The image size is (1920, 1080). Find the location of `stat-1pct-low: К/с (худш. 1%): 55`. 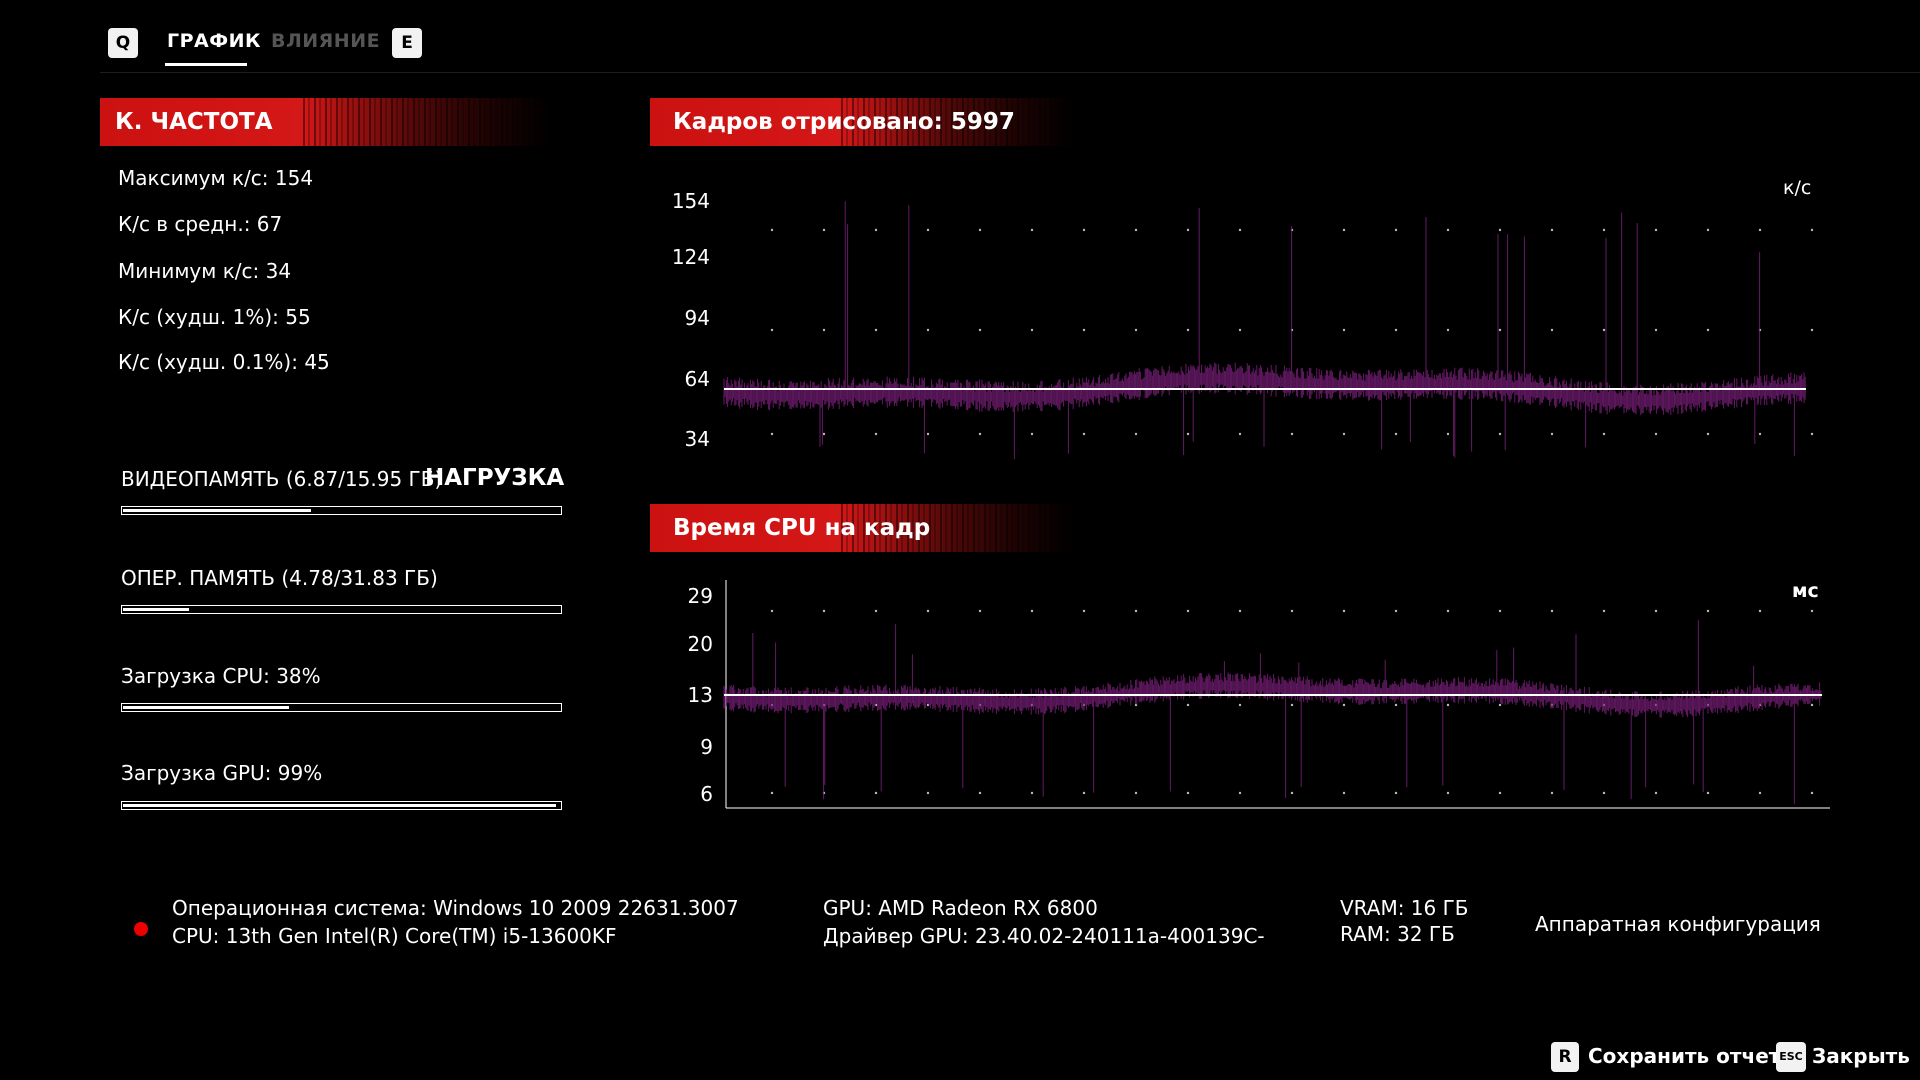

stat-1pct-low: К/с (худш. 1%): 55 is located at coordinates (214, 317).